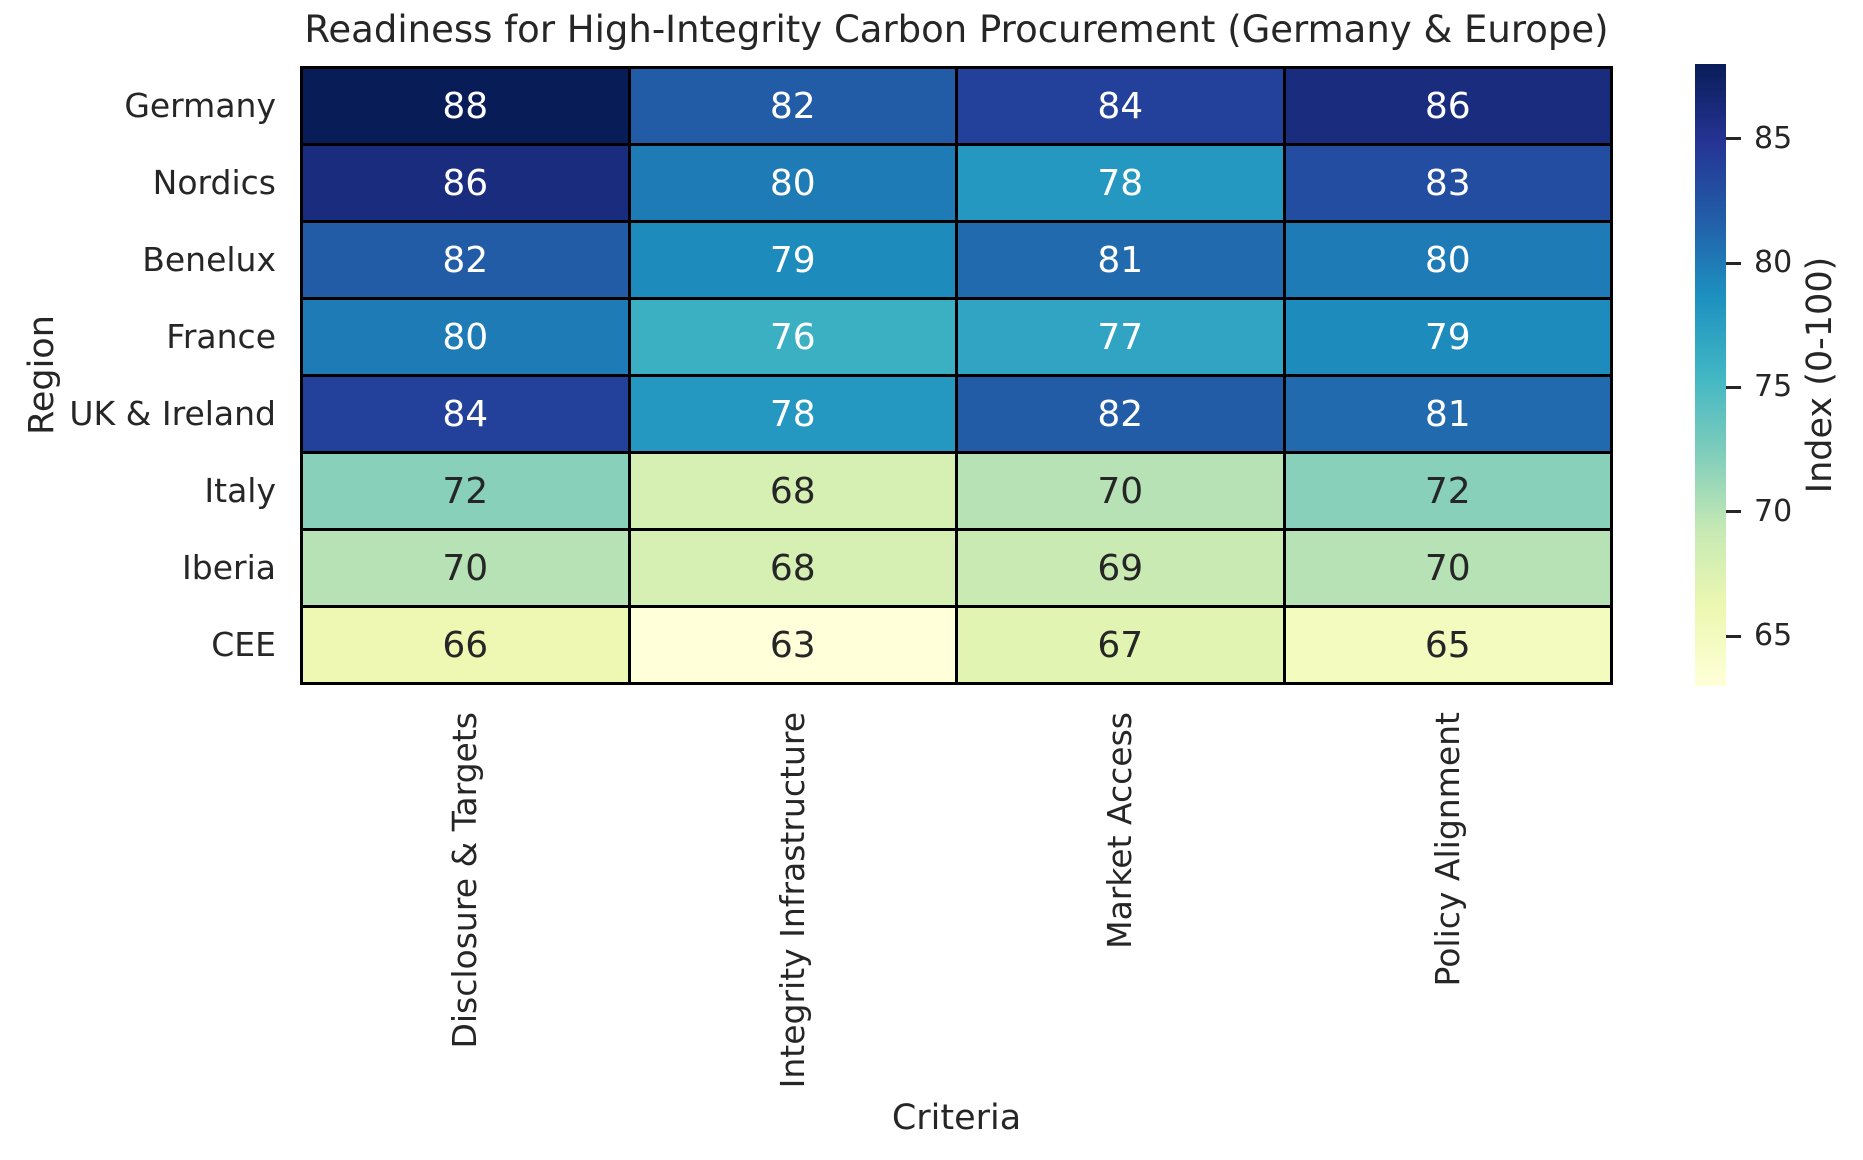 The width and height of the screenshot is (1863, 1160). Describe the element at coordinates (1820, 375) in the screenshot. I see `colorbar-title: Index (0-100)` at that location.